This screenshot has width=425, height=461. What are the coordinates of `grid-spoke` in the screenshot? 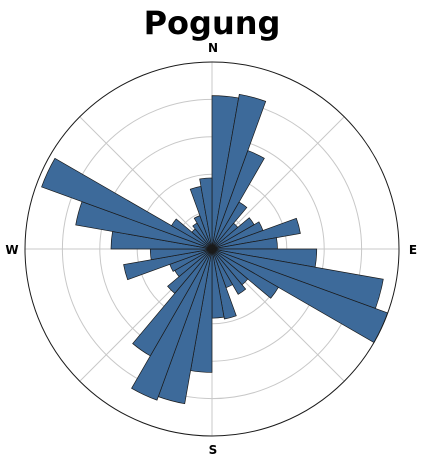 It's located at (146, 183).